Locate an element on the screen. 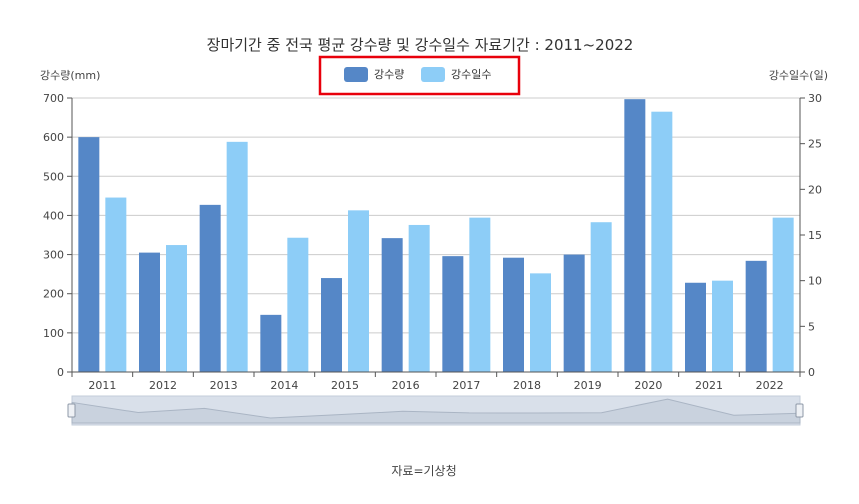  left-tick-label: 400 is located at coordinates (53, 215).